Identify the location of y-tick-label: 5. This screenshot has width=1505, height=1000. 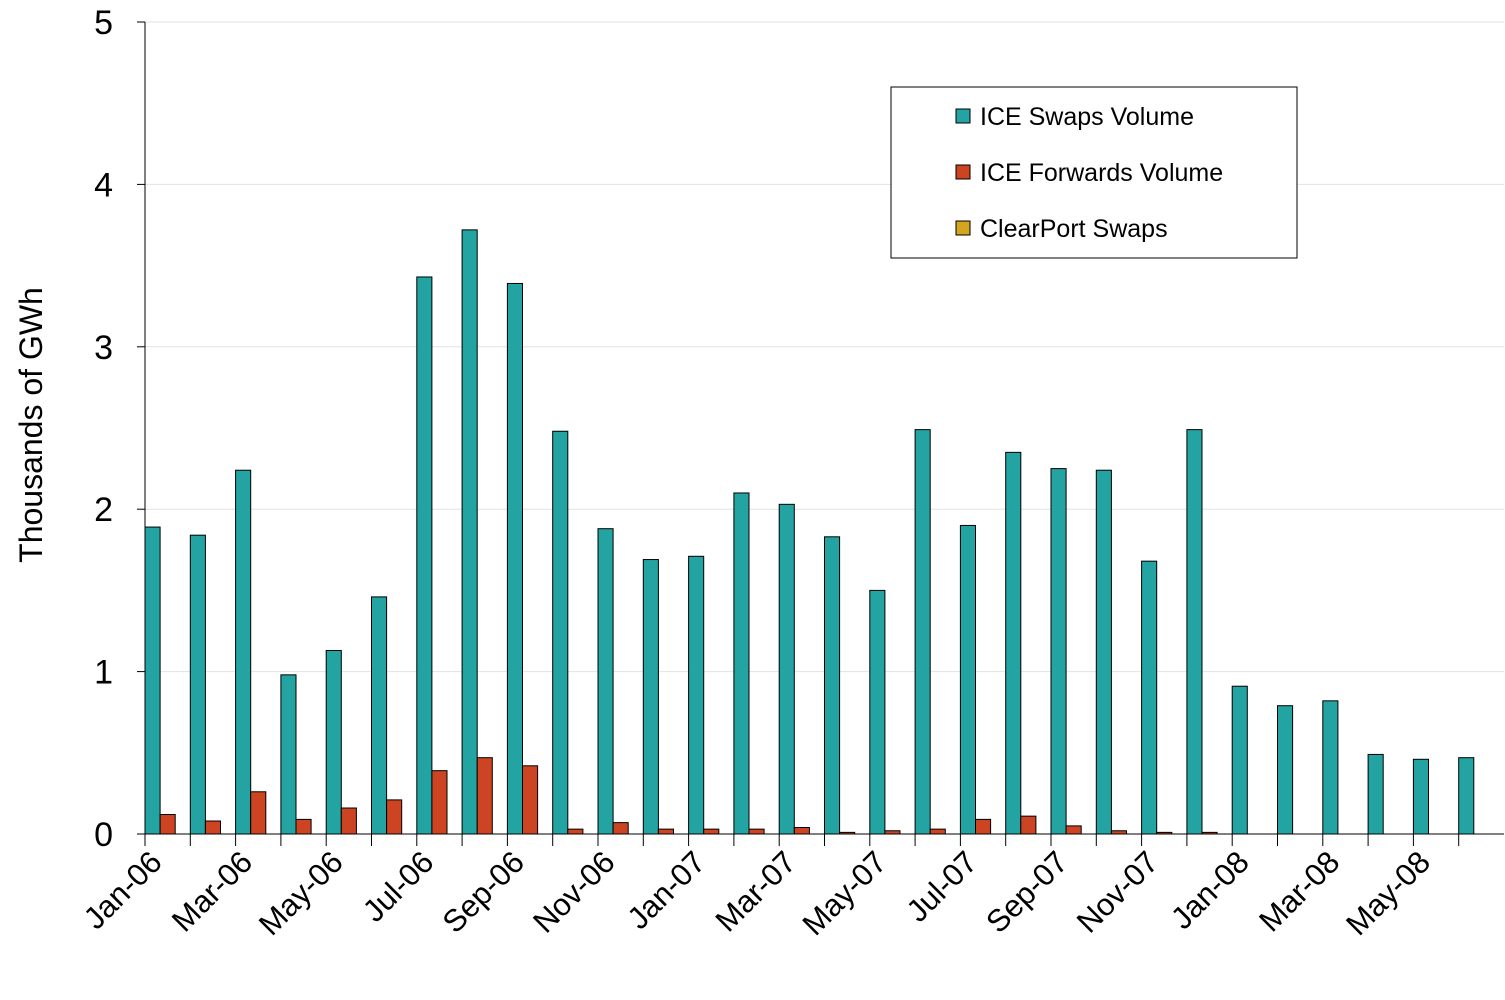
(103, 23).